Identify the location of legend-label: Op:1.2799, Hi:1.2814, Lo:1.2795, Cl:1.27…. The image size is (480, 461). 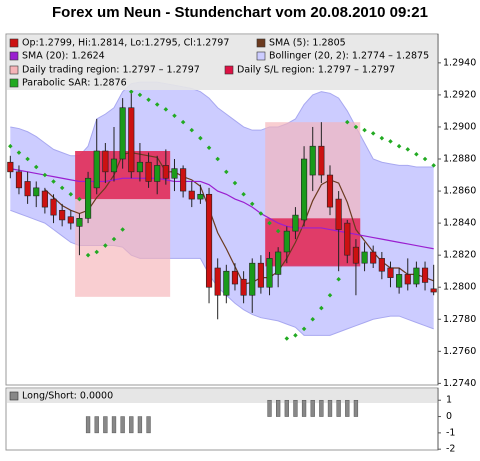
(125, 43).